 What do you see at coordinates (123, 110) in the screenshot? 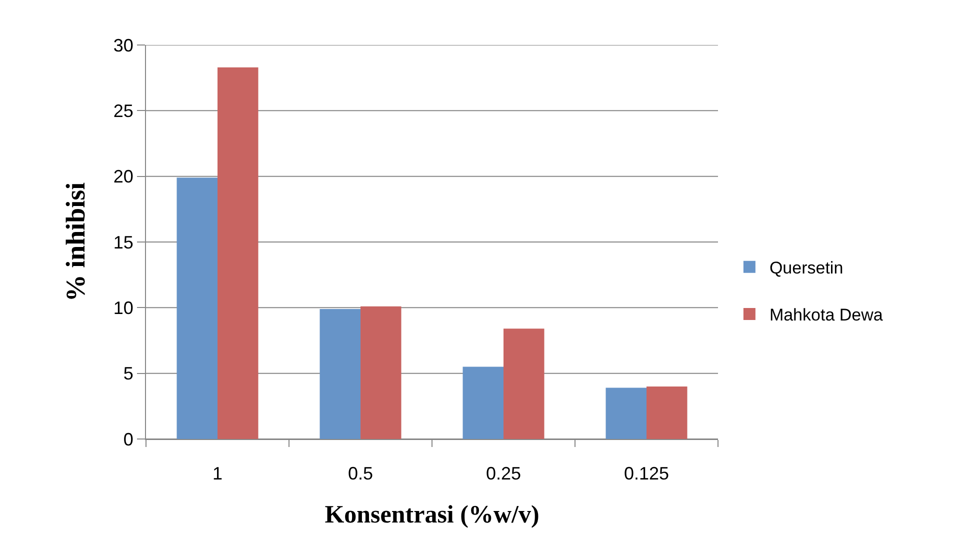
I see `y-tick-label: 25` at bounding box center [123, 110].